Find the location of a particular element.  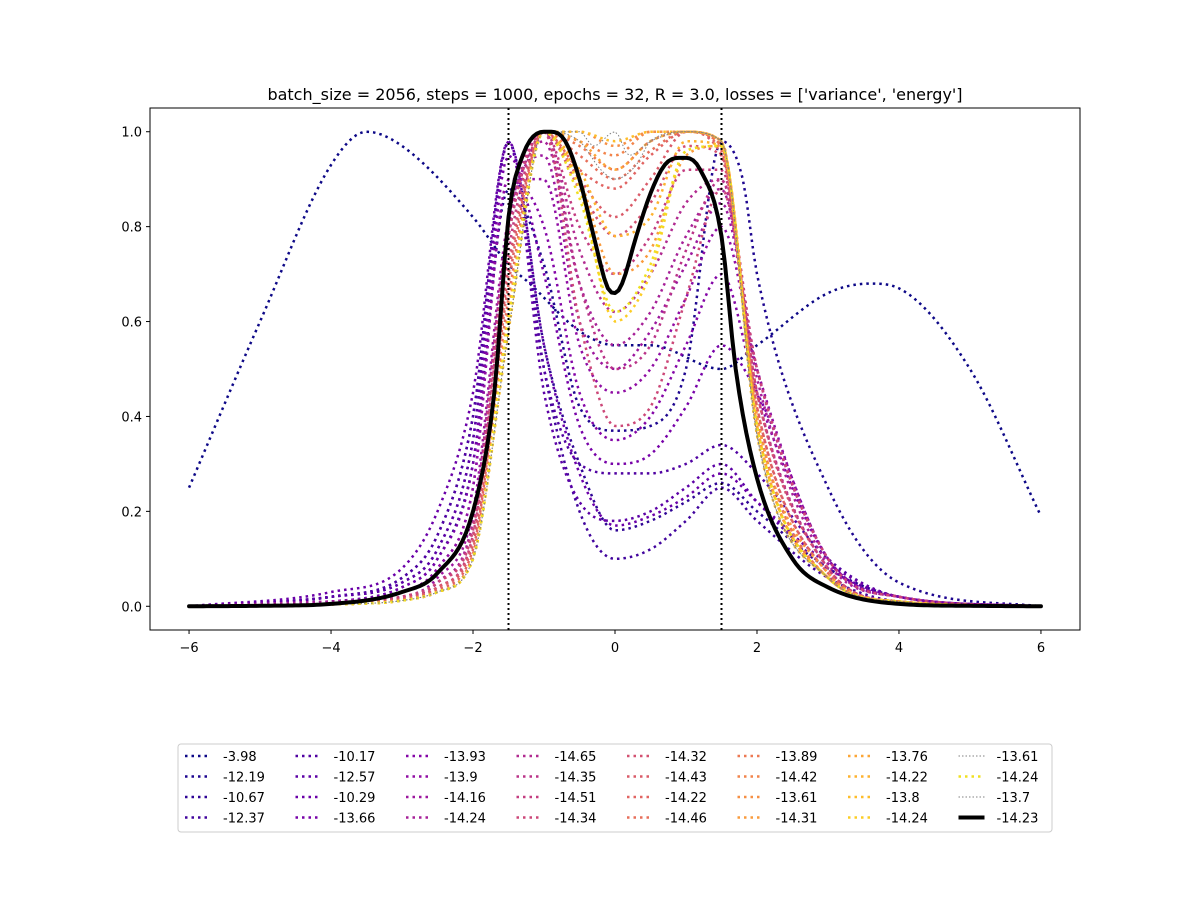

legend-label: -13.7 is located at coordinates (1014, 798).